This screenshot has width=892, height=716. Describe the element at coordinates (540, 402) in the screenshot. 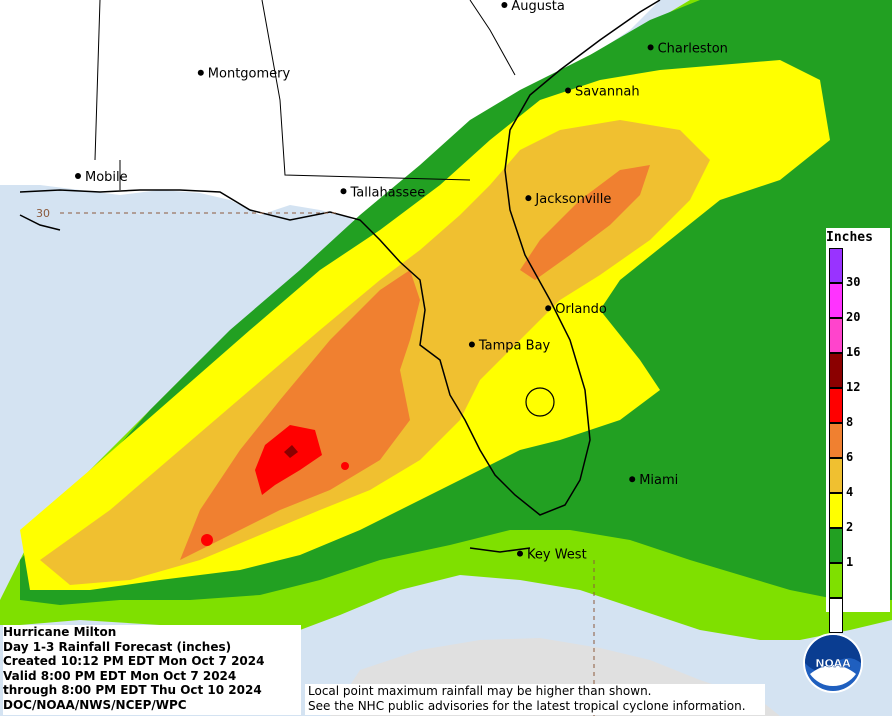

I see `lake-okeechobee` at that location.